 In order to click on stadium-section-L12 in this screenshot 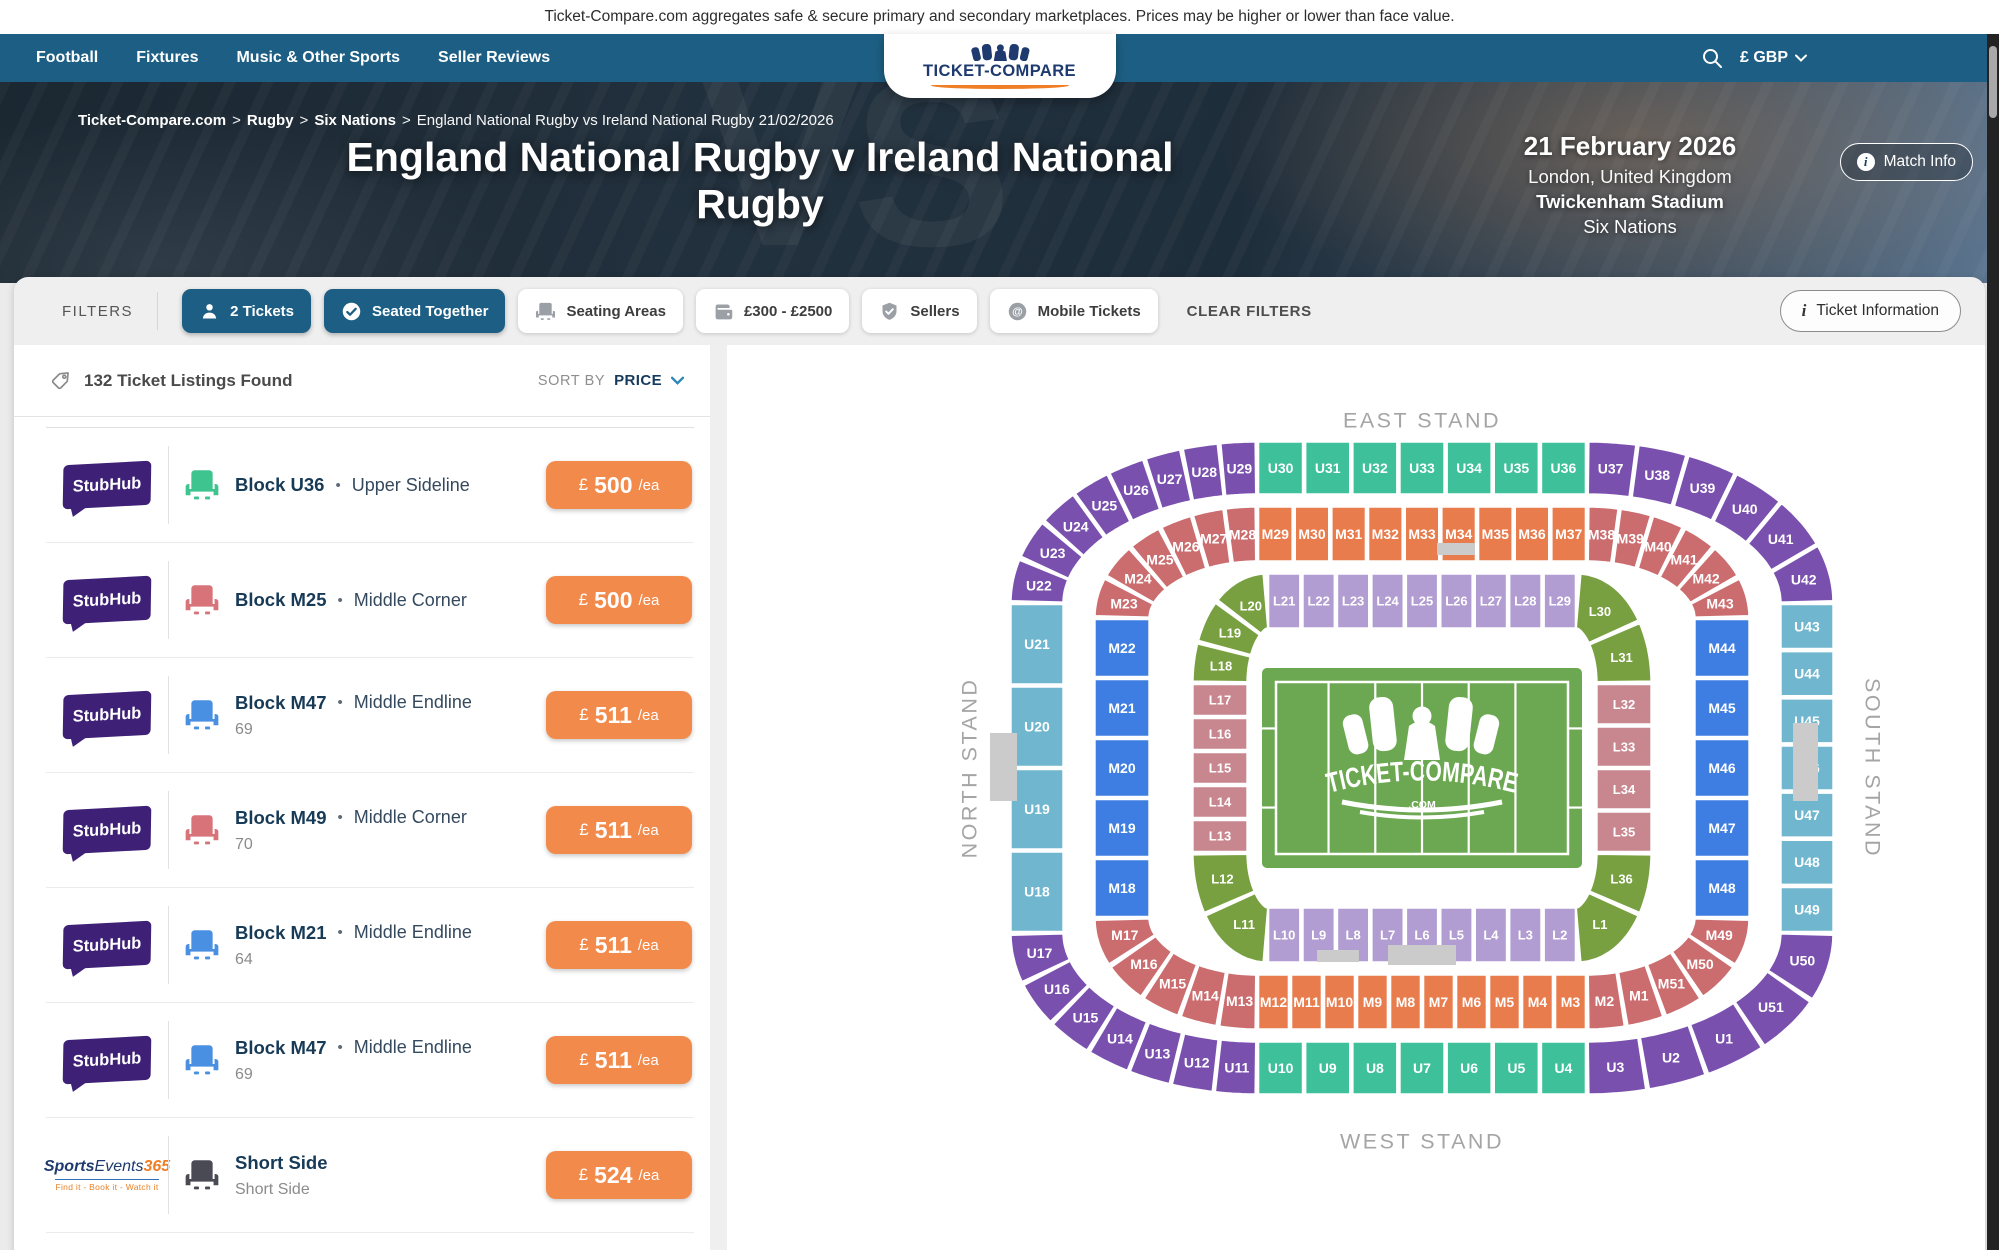, I will do `click(1224, 883)`.